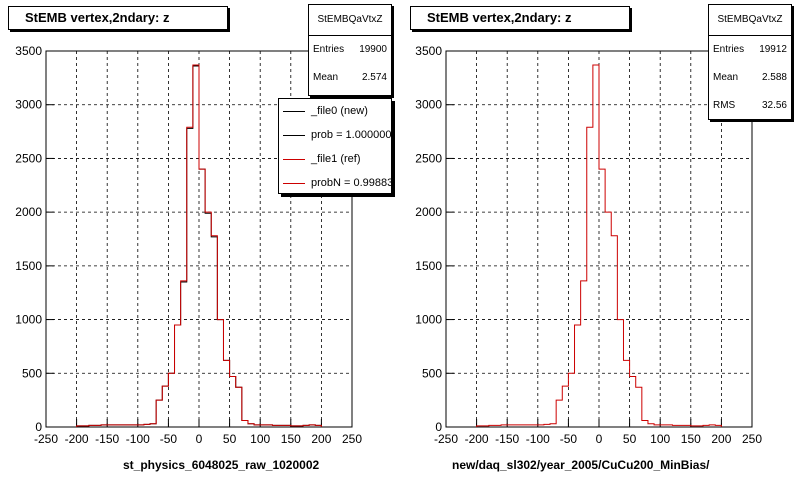 This screenshot has width=800, height=480. What do you see at coordinates (721, 439) in the screenshot?
I see `panel-2-x-tick-label: 200` at bounding box center [721, 439].